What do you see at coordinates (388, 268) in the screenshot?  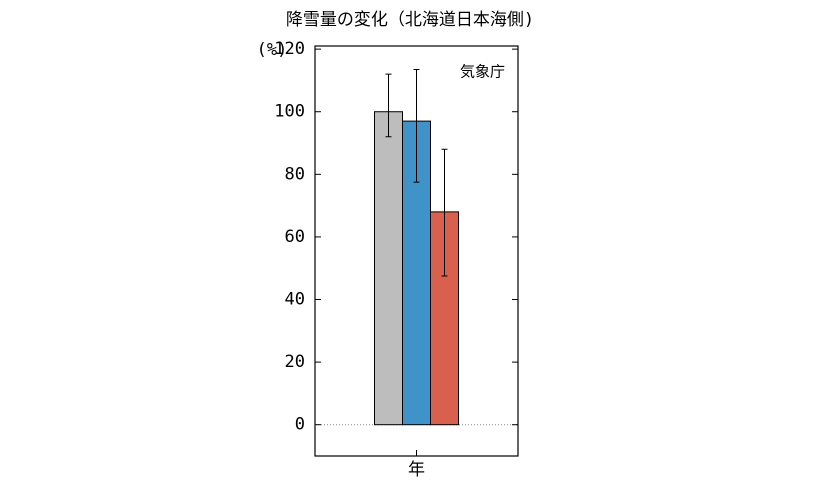 I see `bar` at bounding box center [388, 268].